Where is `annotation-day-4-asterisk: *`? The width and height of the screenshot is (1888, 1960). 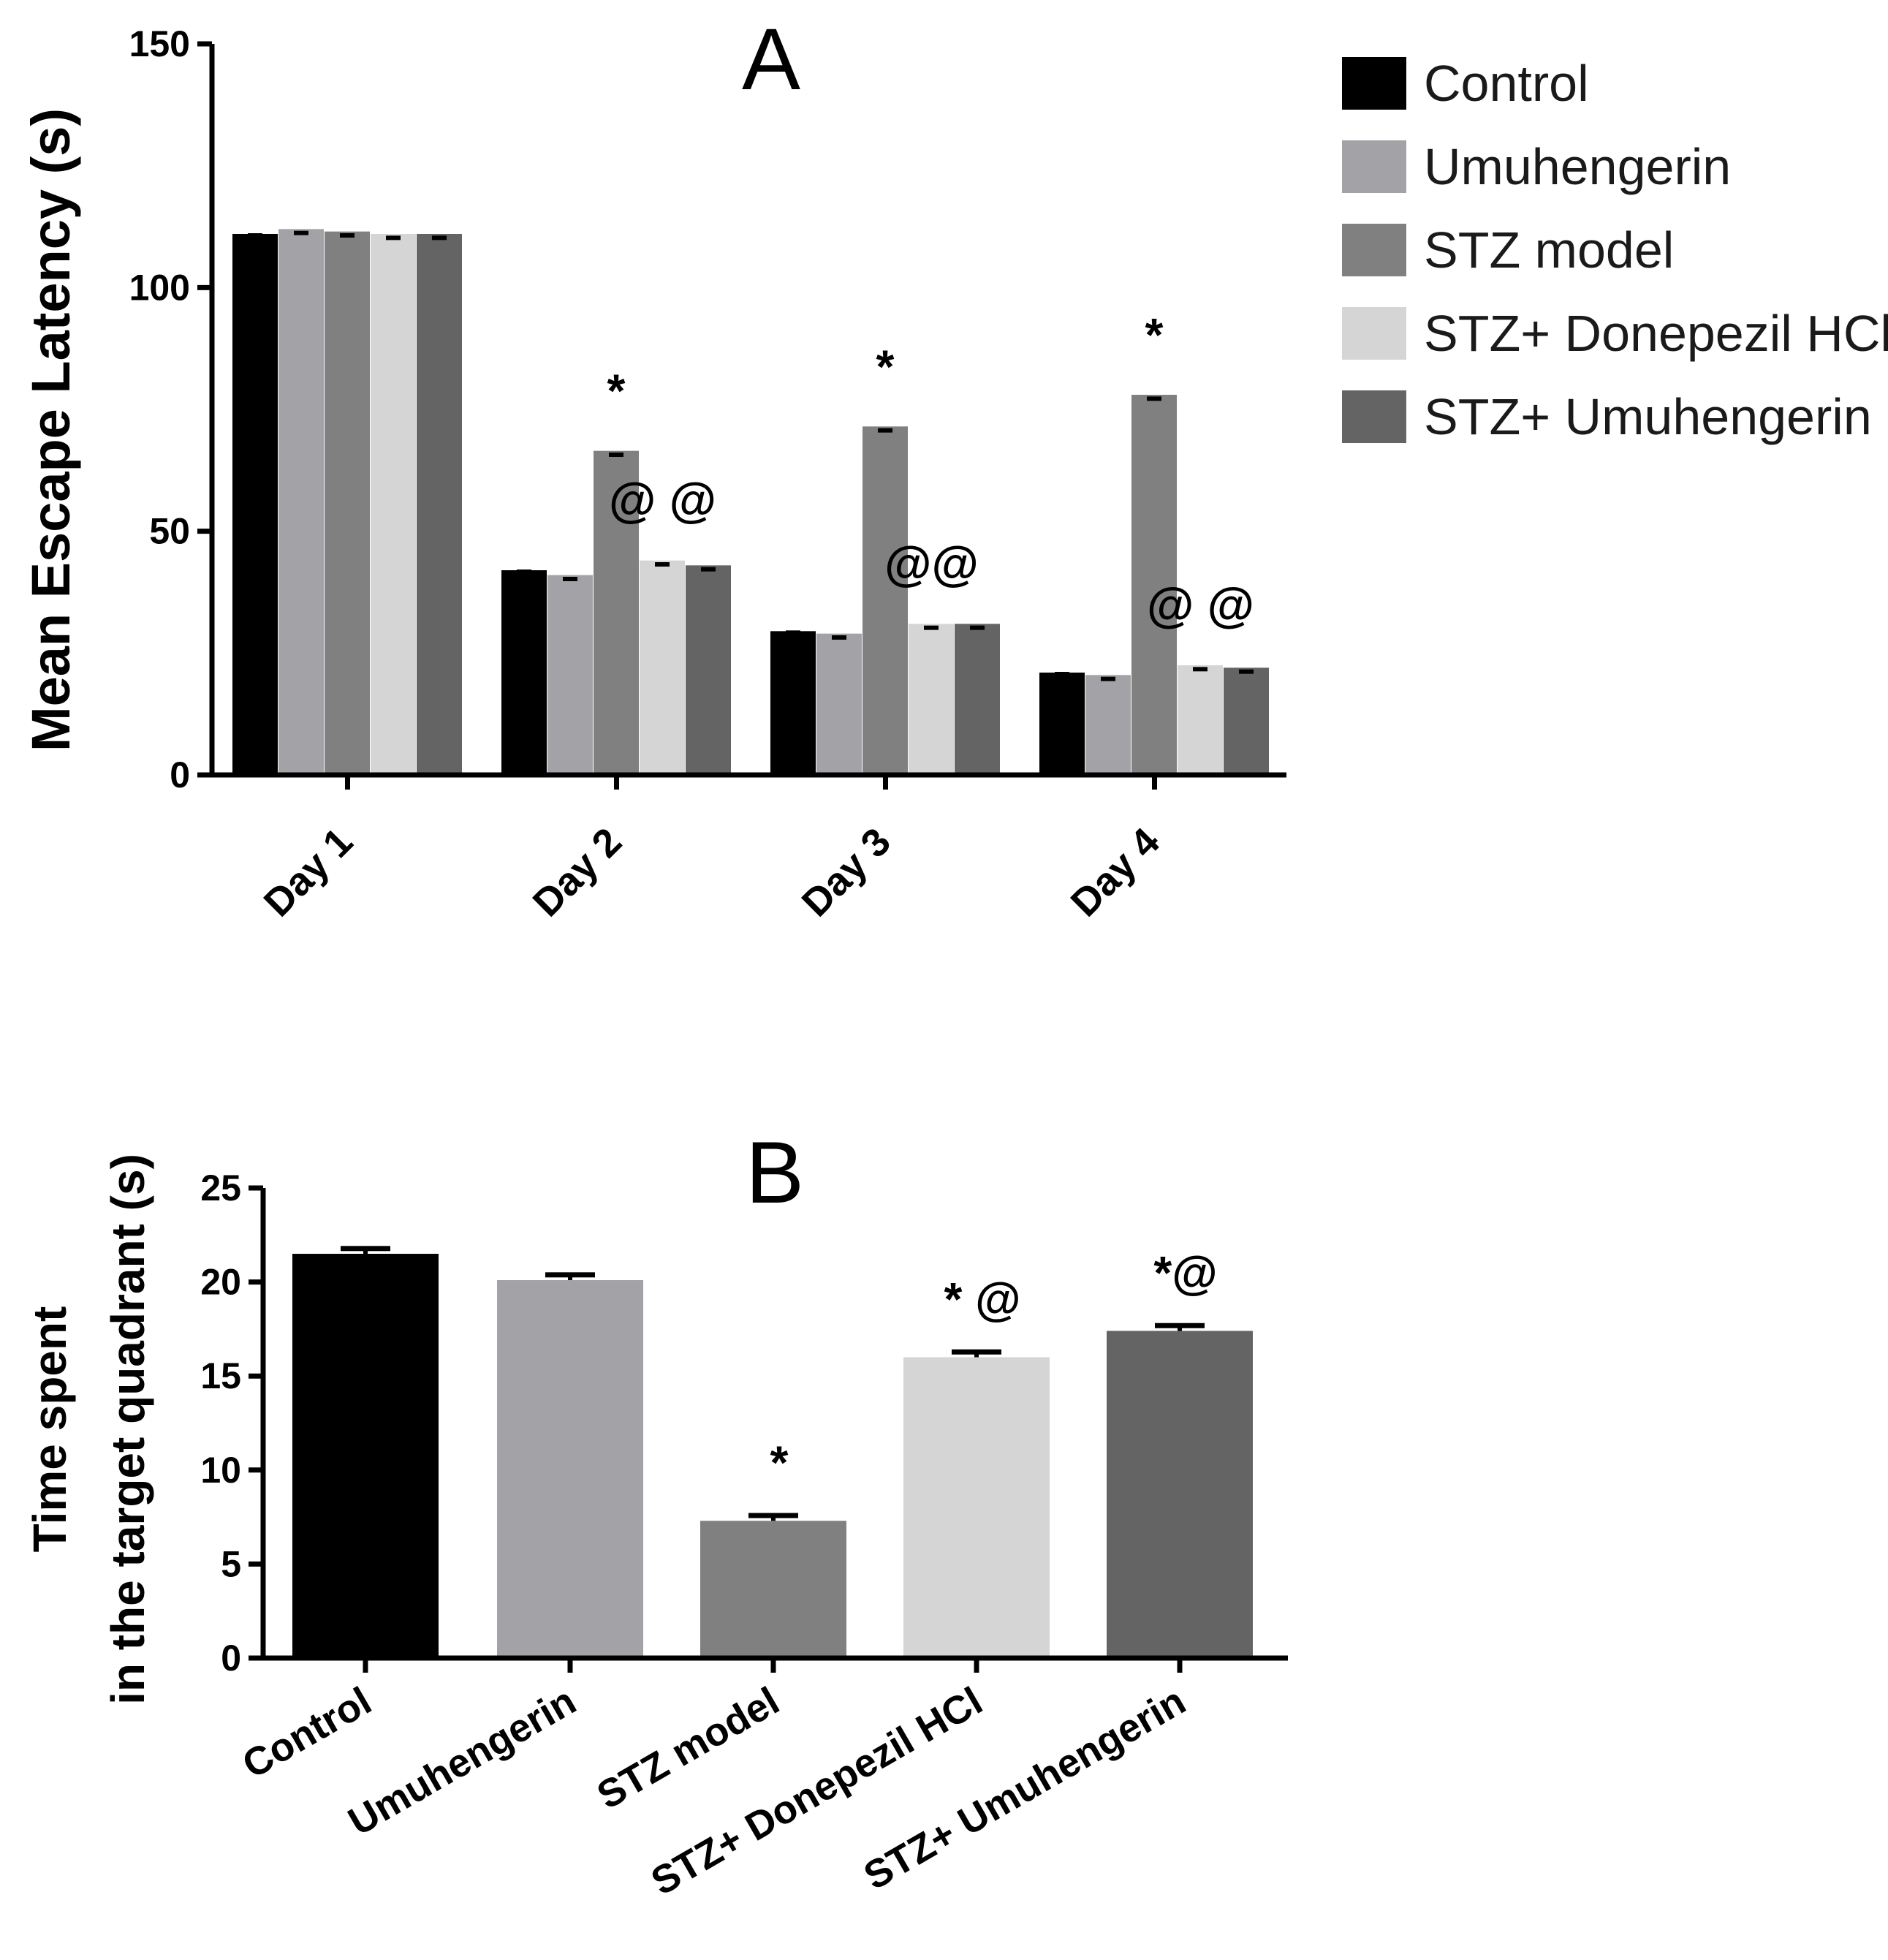
annotation-day-4-asterisk: * is located at coordinates (1154, 335).